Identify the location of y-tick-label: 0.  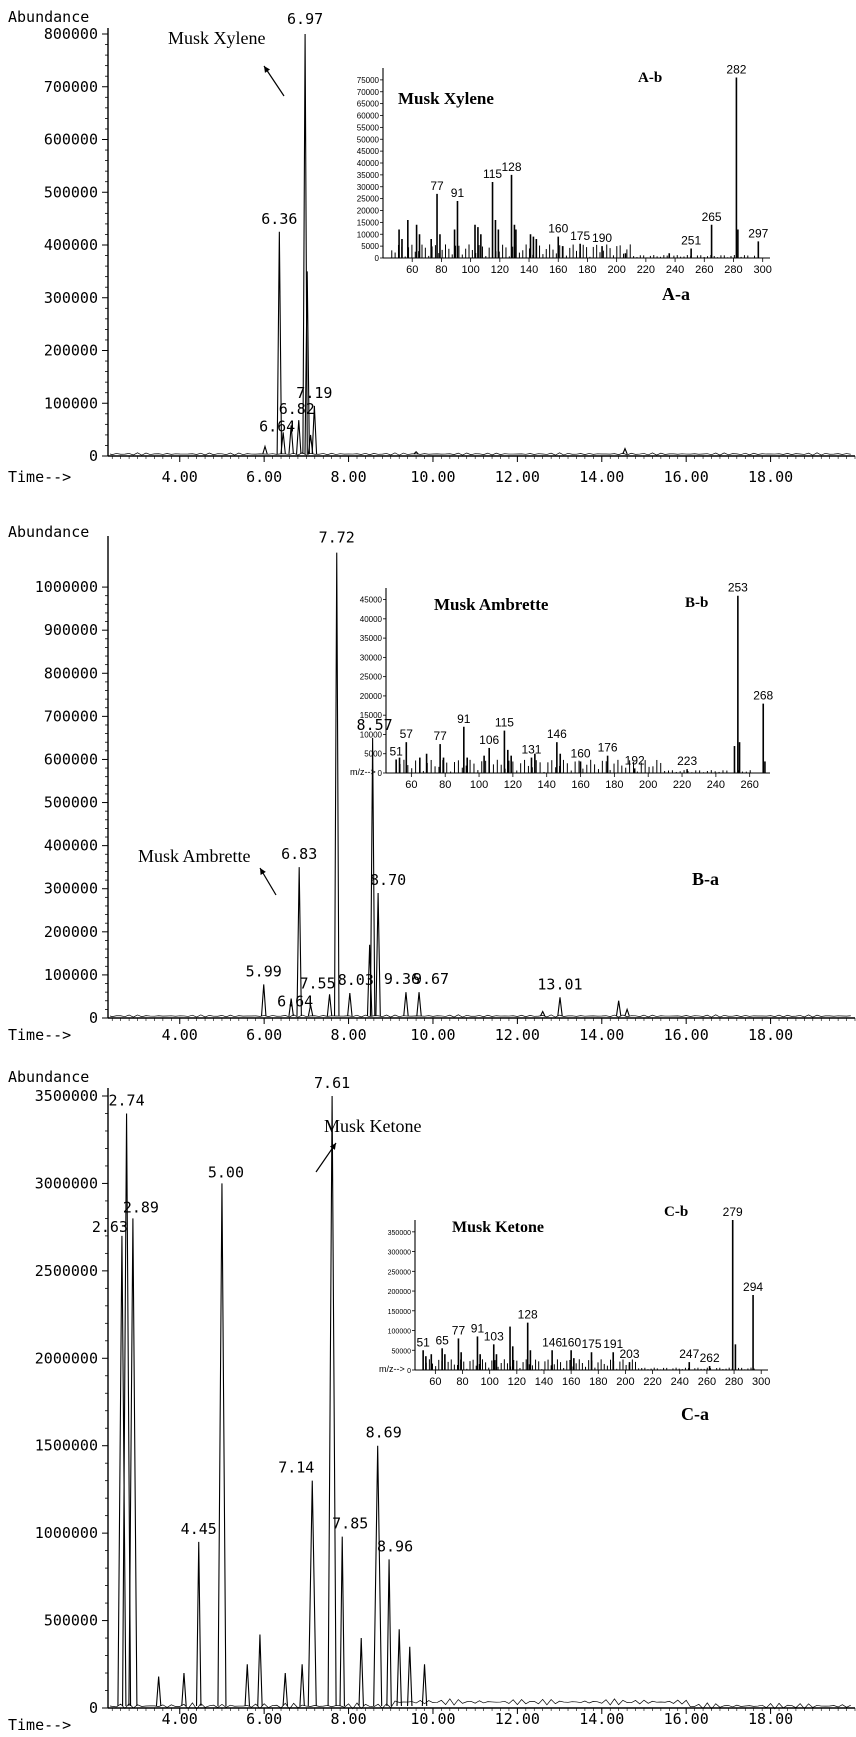
(93, 1018).